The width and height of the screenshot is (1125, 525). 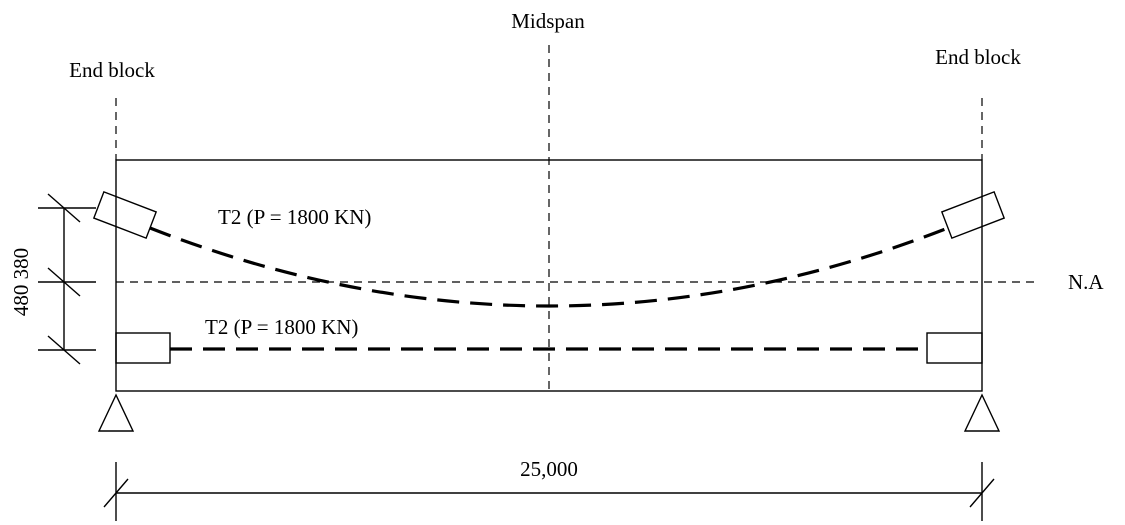 What do you see at coordinates (549, 469) in the screenshot?
I see `span-length-label: 25,000` at bounding box center [549, 469].